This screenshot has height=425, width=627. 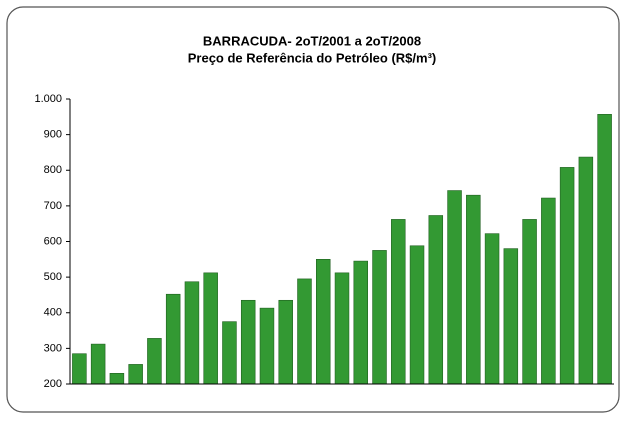 What do you see at coordinates (53, 135) in the screenshot?
I see `y-tick-label: 900` at bounding box center [53, 135].